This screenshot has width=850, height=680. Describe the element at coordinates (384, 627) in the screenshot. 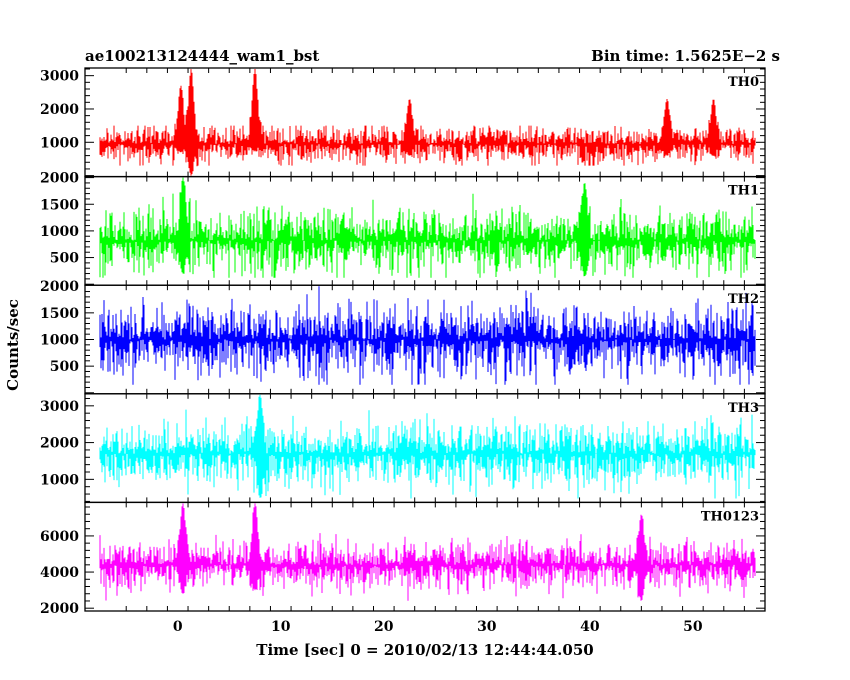

I see `x-tick-label: 20` at that location.